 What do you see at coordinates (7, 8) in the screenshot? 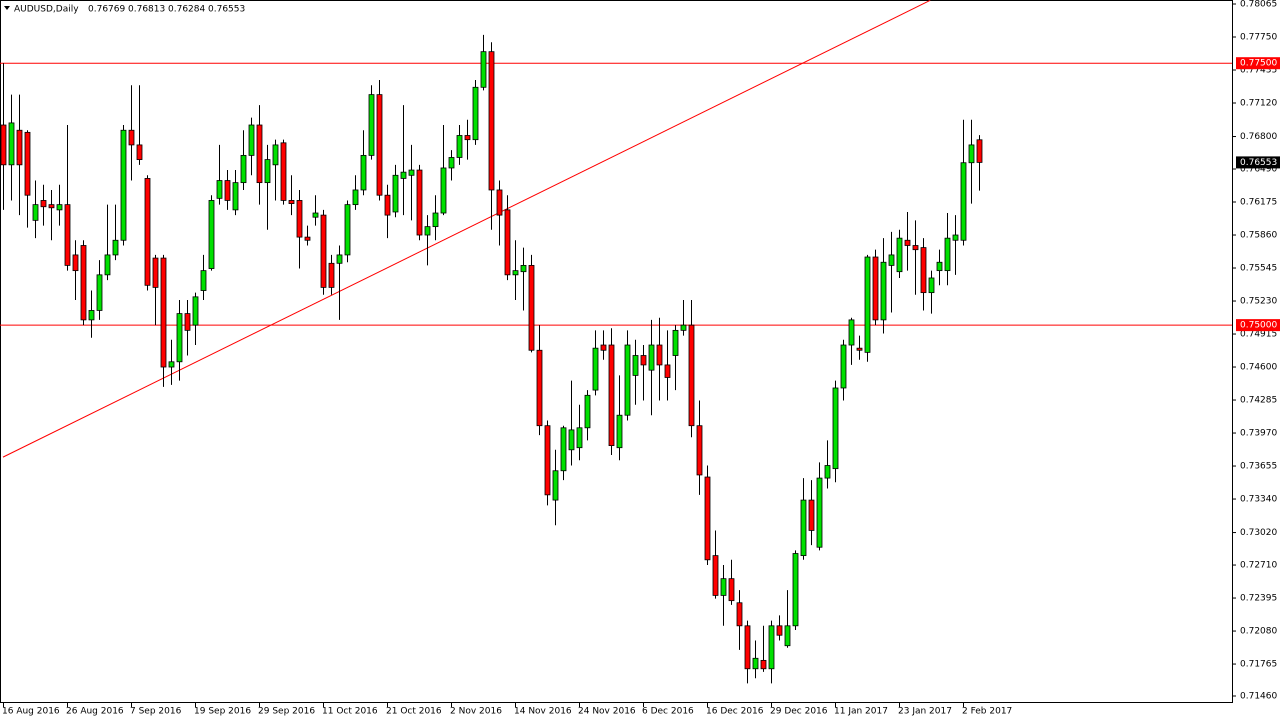
I see `menu-triangle` at bounding box center [7, 8].